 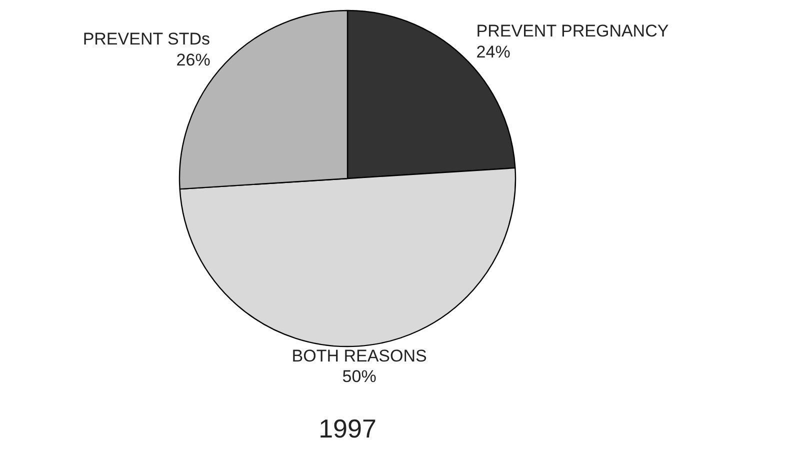 I want to click on slice-label: PREVENT STDs, so click(x=146, y=39).